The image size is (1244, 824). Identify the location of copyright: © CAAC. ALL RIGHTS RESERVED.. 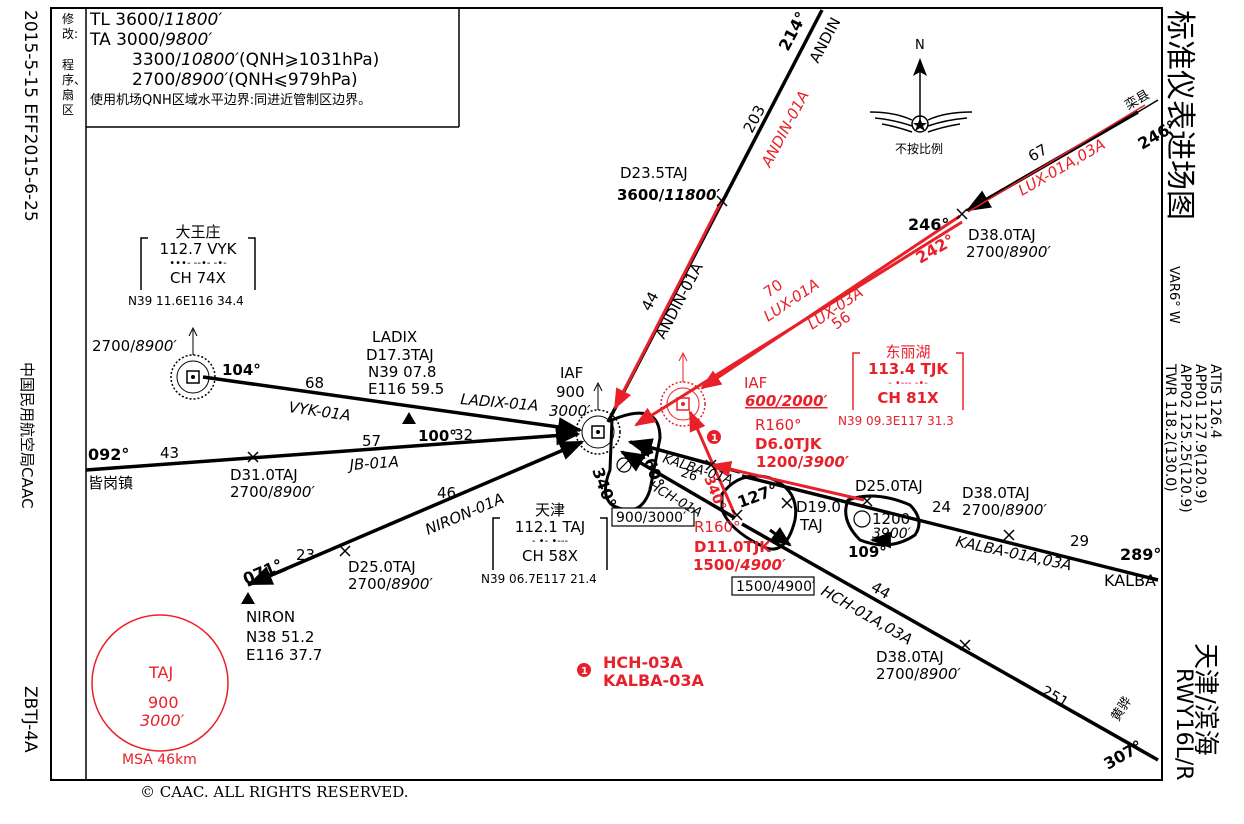
(274, 792).